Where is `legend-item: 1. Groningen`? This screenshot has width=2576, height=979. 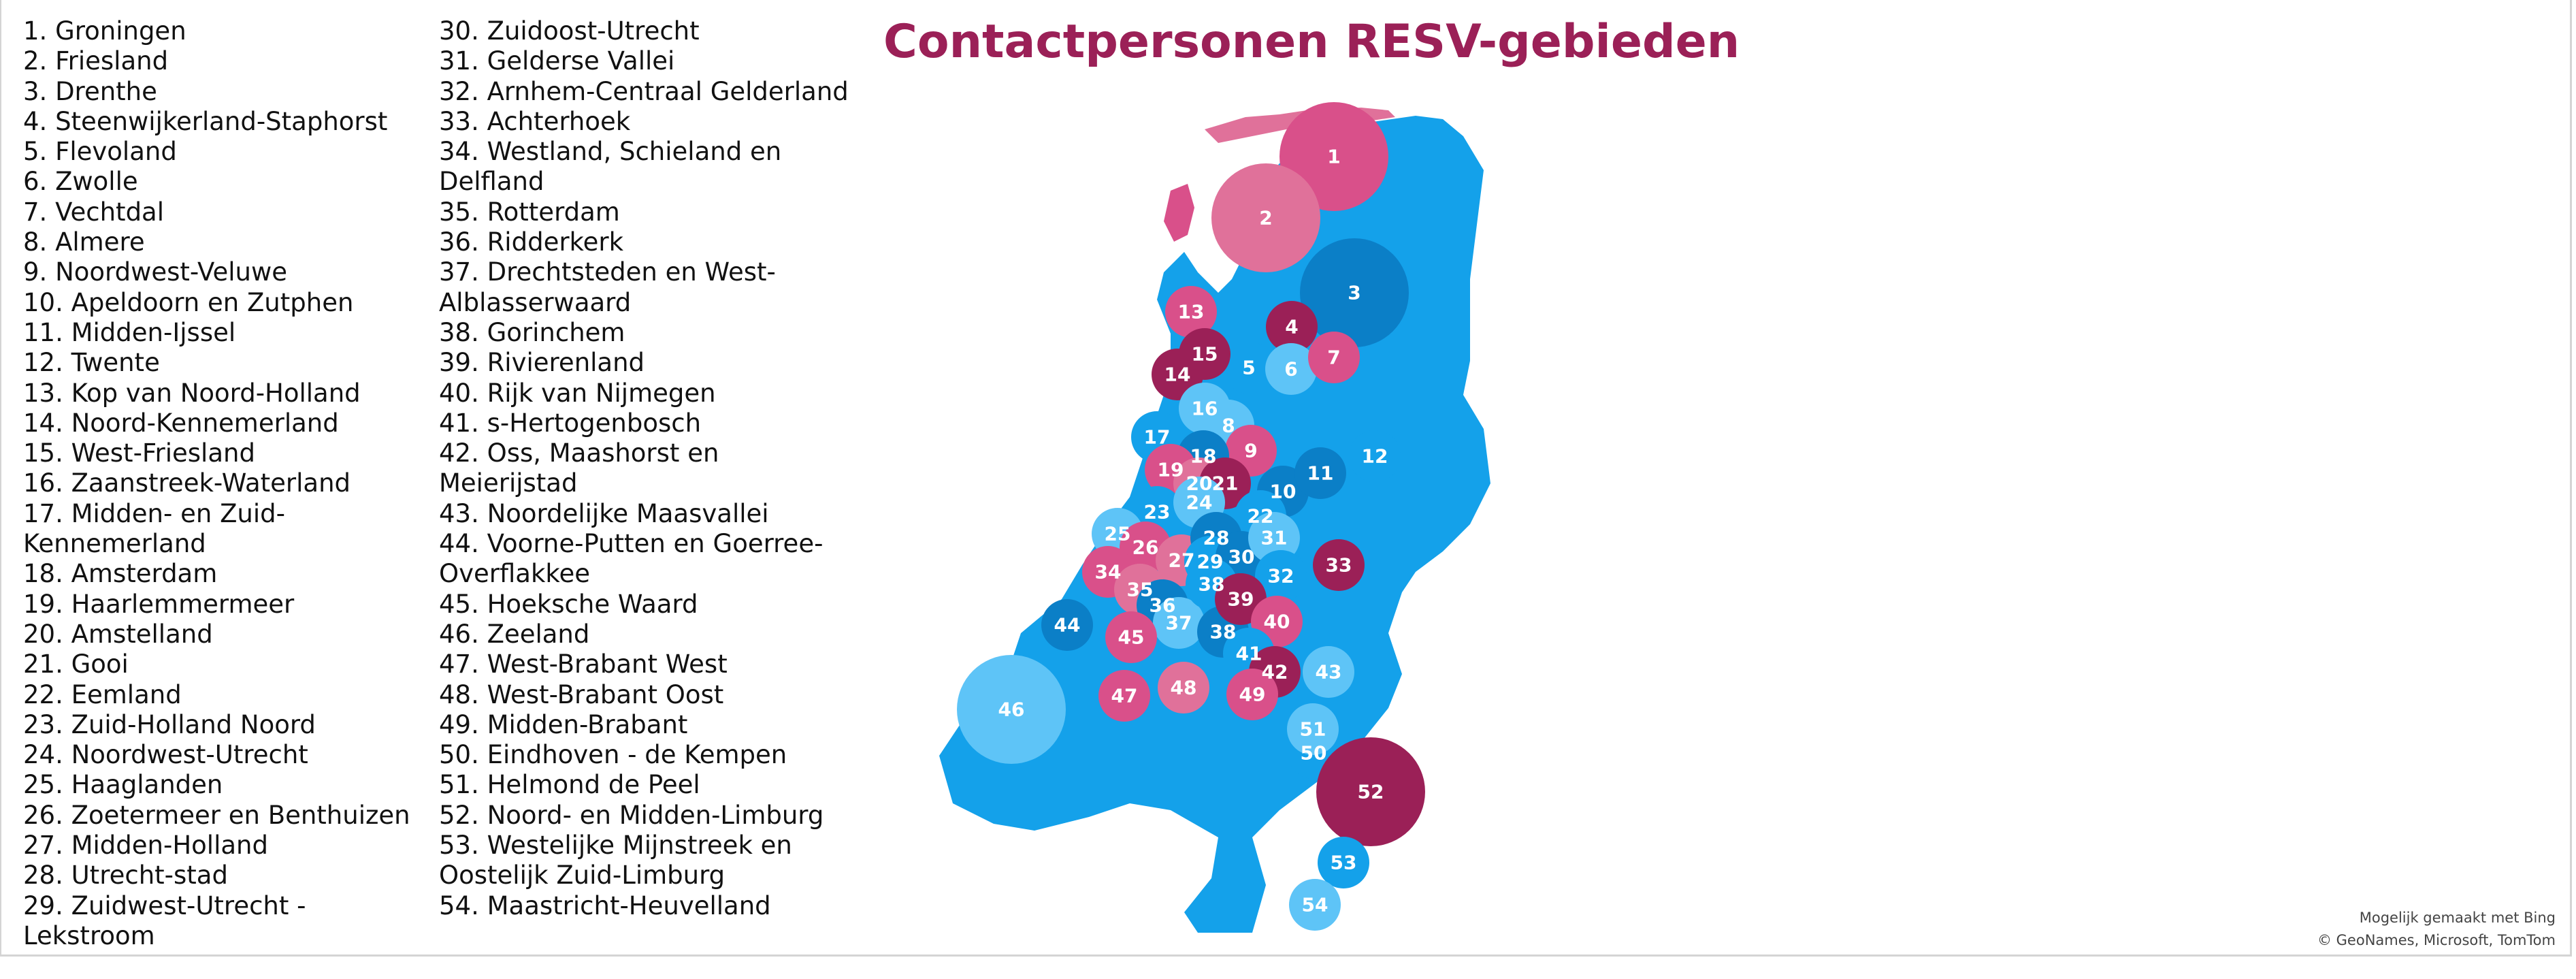 legend-item: 1. Groningen is located at coordinates (104, 31).